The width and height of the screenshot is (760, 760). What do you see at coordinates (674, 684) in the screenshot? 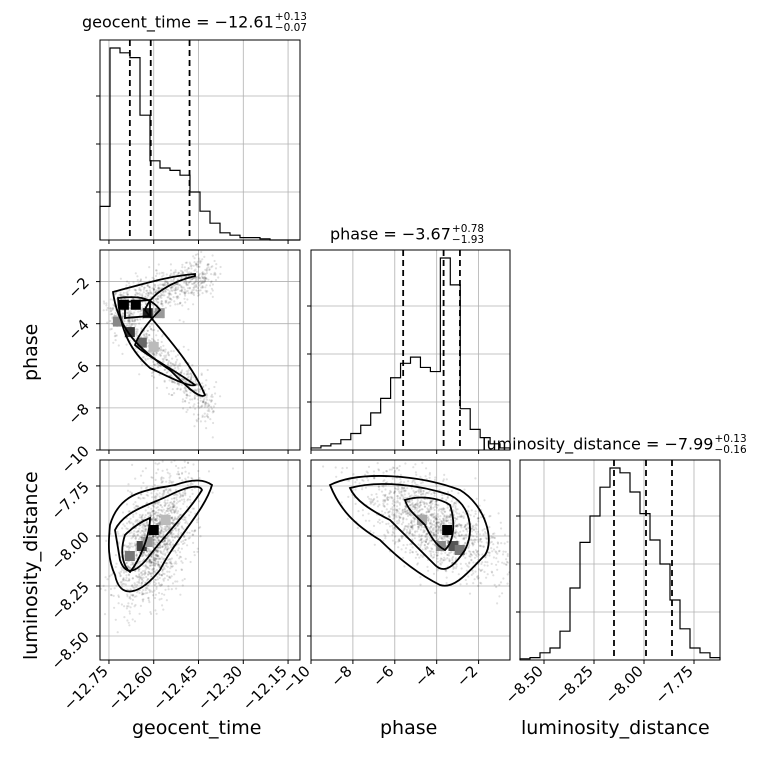
I see `x-tick-label: −7.75` at bounding box center [674, 684].